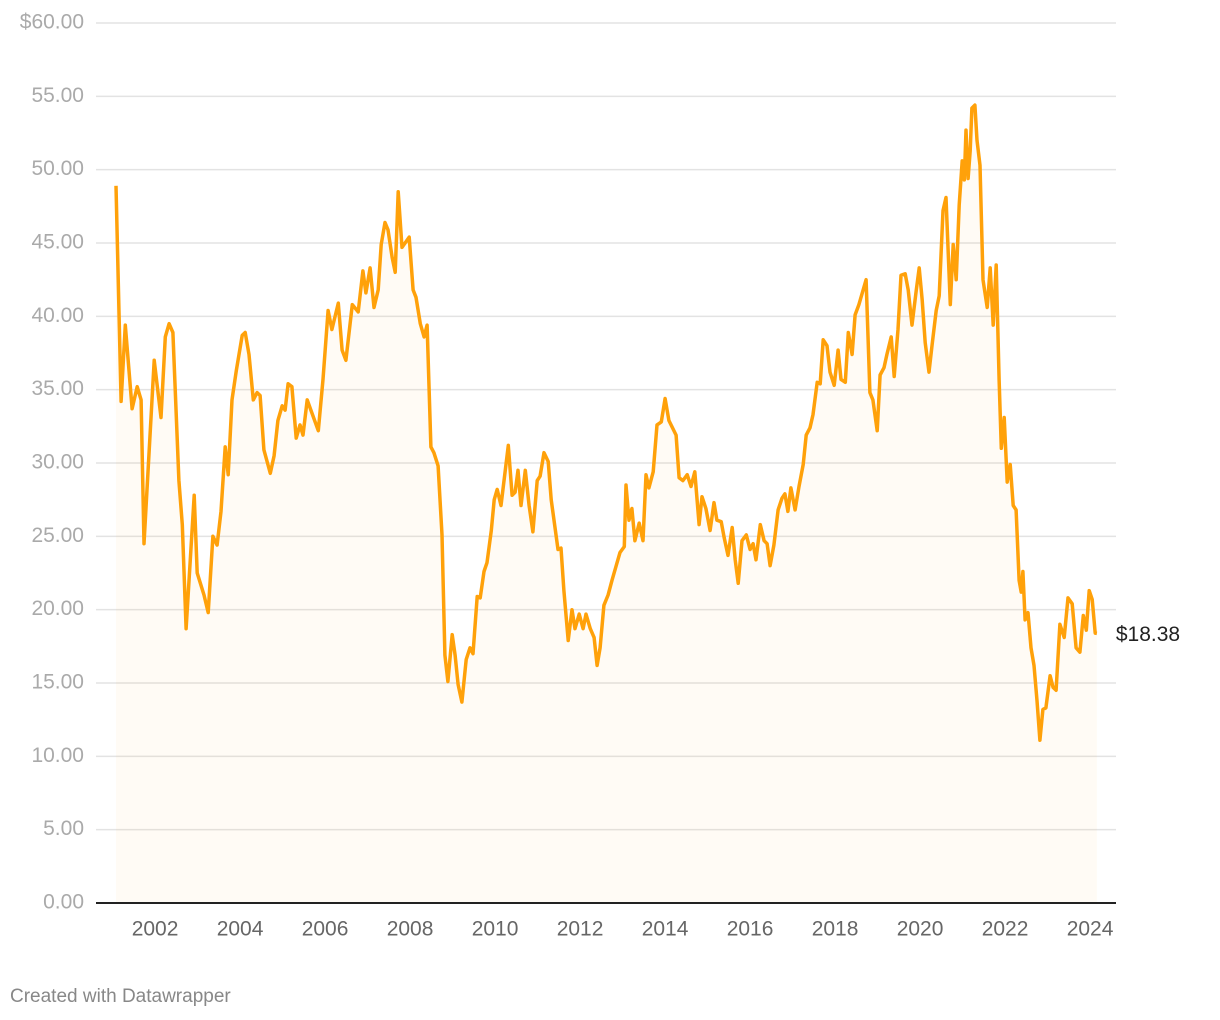 This screenshot has height=1020, width=1220. What do you see at coordinates (57, 462) in the screenshot?
I see `y-tick-label: 30.00` at bounding box center [57, 462].